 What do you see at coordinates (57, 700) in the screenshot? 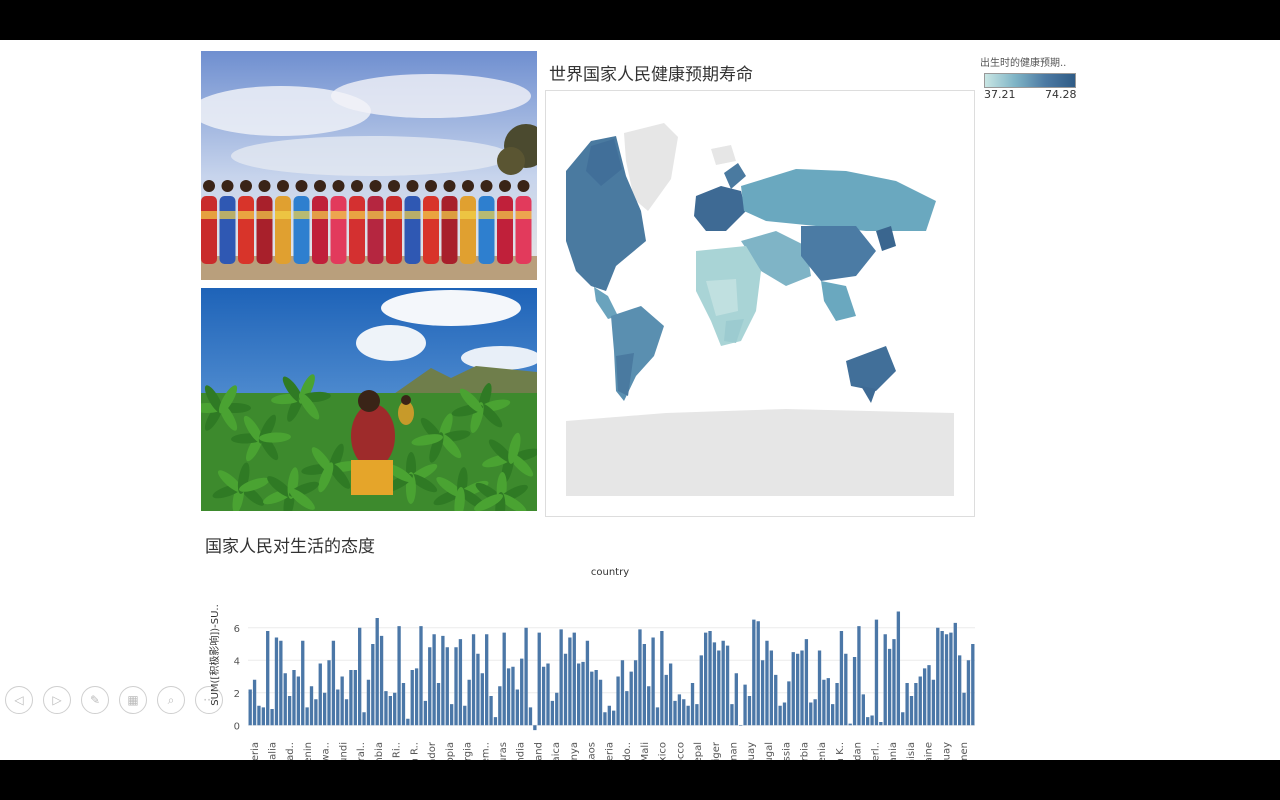
I see `next-slide-button: ▷` at bounding box center [57, 700].